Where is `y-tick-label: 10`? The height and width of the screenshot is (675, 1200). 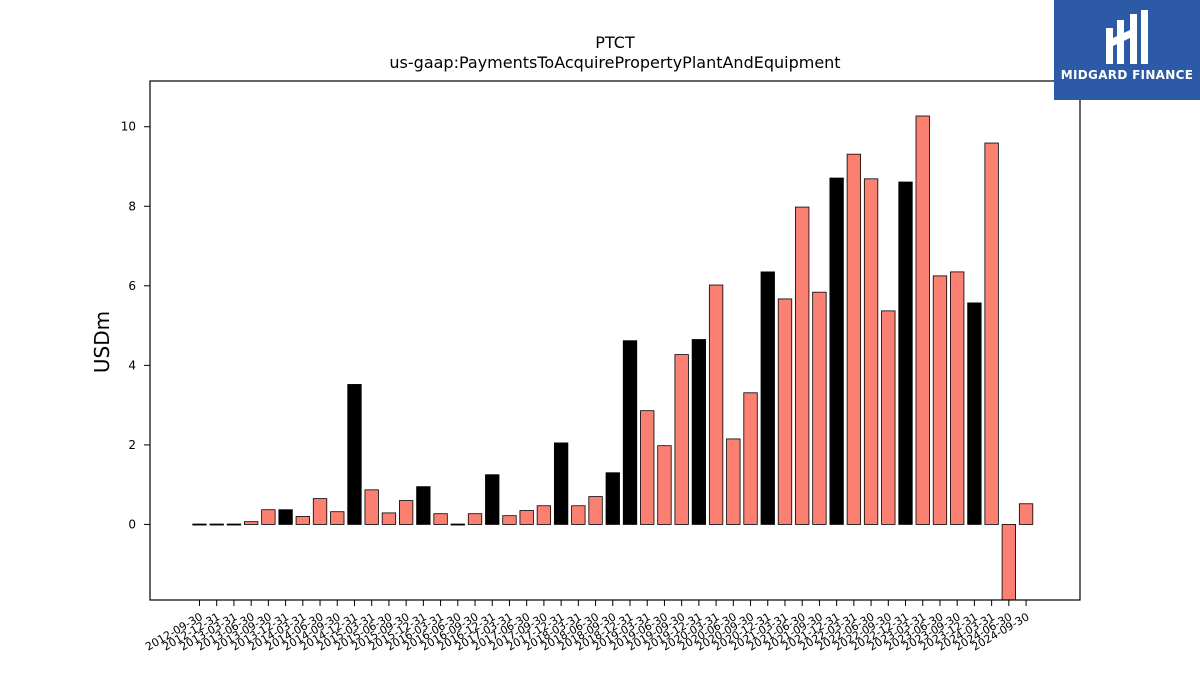
y-tick-label: 10 is located at coordinates (128, 127).